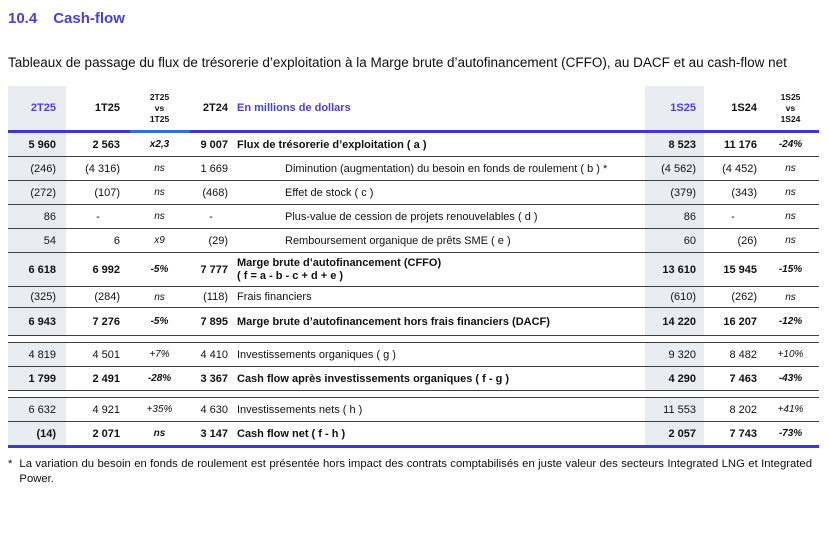  What do you see at coordinates (674, 378) in the screenshot?
I see `cell-1s25: 4 290` at bounding box center [674, 378].